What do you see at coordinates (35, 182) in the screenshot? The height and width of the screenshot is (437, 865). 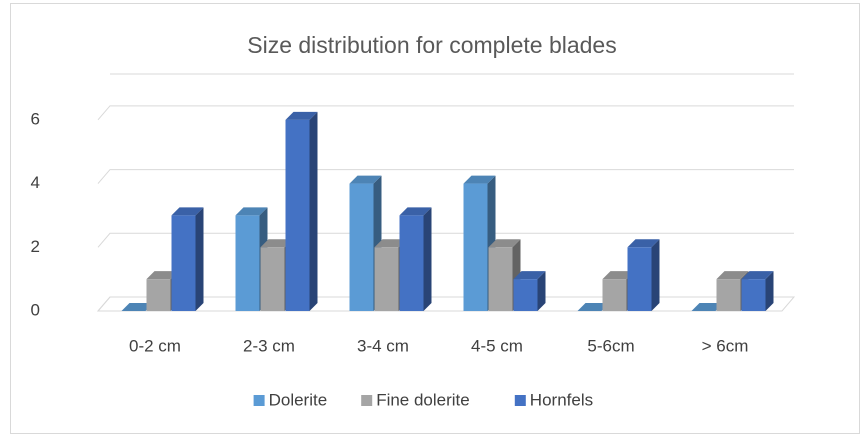 I see `y-tick-label: 4` at bounding box center [35, 182].